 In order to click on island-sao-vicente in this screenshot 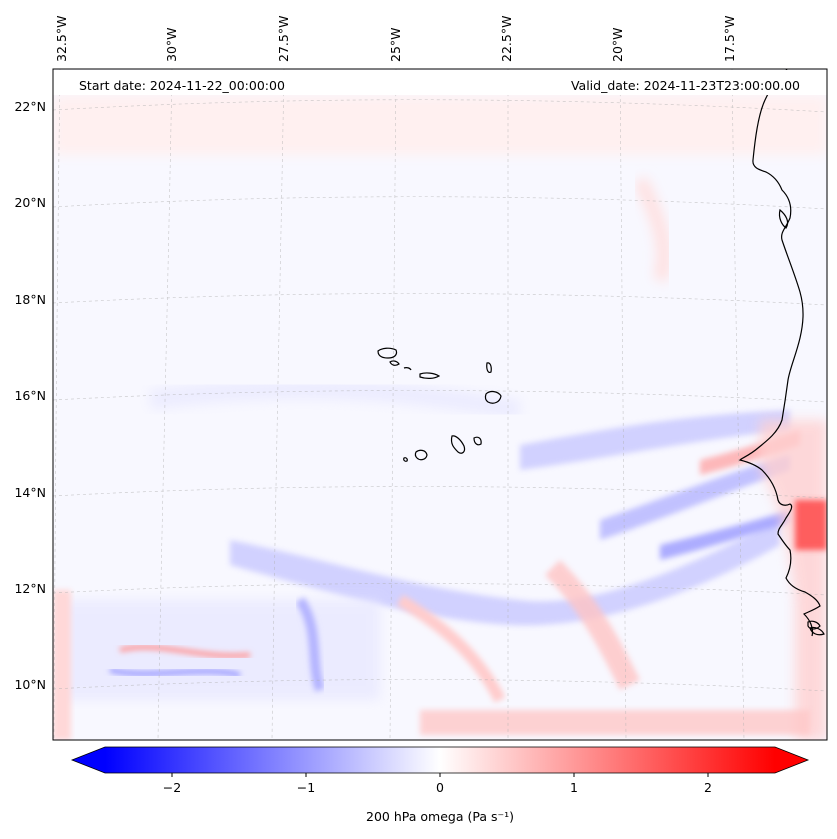, I will do `click(394, 363)`.